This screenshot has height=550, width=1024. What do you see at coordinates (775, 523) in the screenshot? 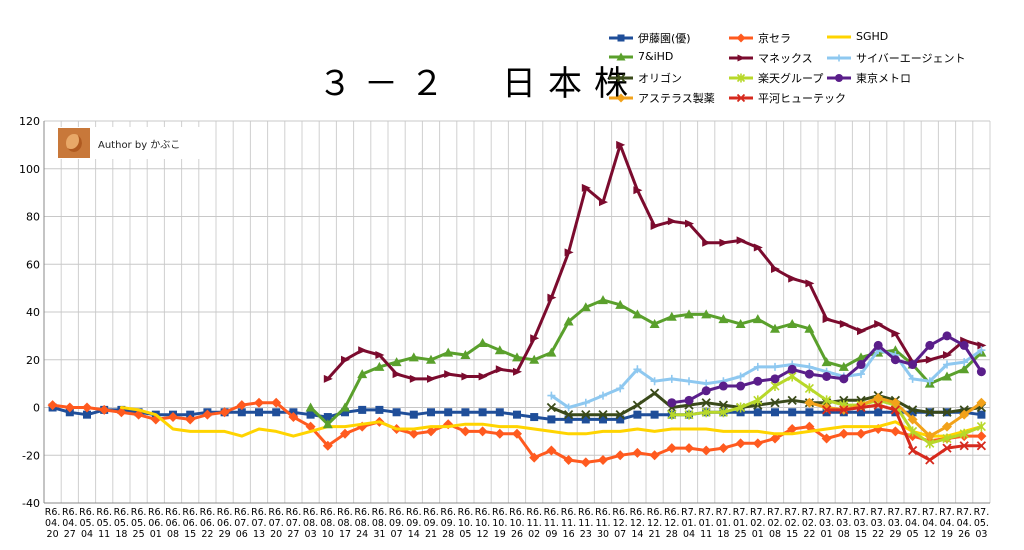
I see `x-tick-label: R7. 02. 08` at bounding box center [775, 523].